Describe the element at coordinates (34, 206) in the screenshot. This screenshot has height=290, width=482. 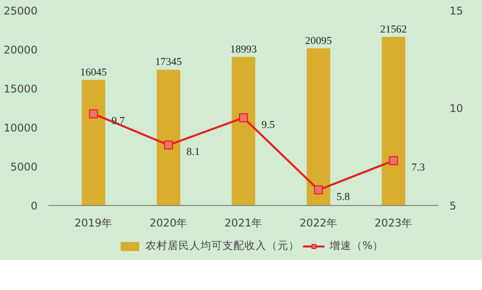
I see `y-tick-label: 0` at that location.